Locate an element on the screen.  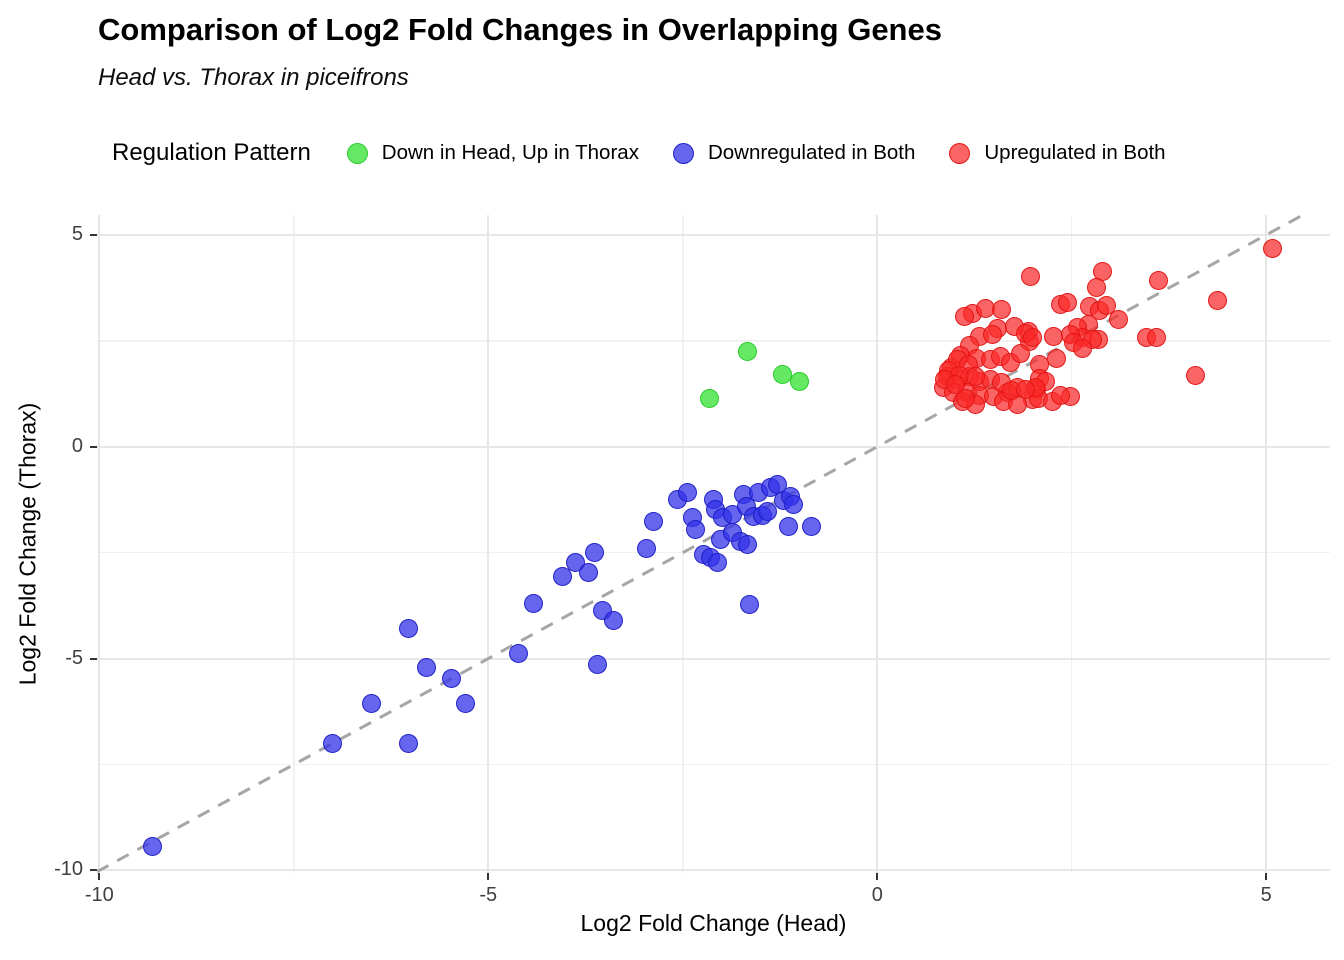
legend-item-down-head-up-thorax: Down in Head, Up in Thorax is located at coordinates (492, 153).